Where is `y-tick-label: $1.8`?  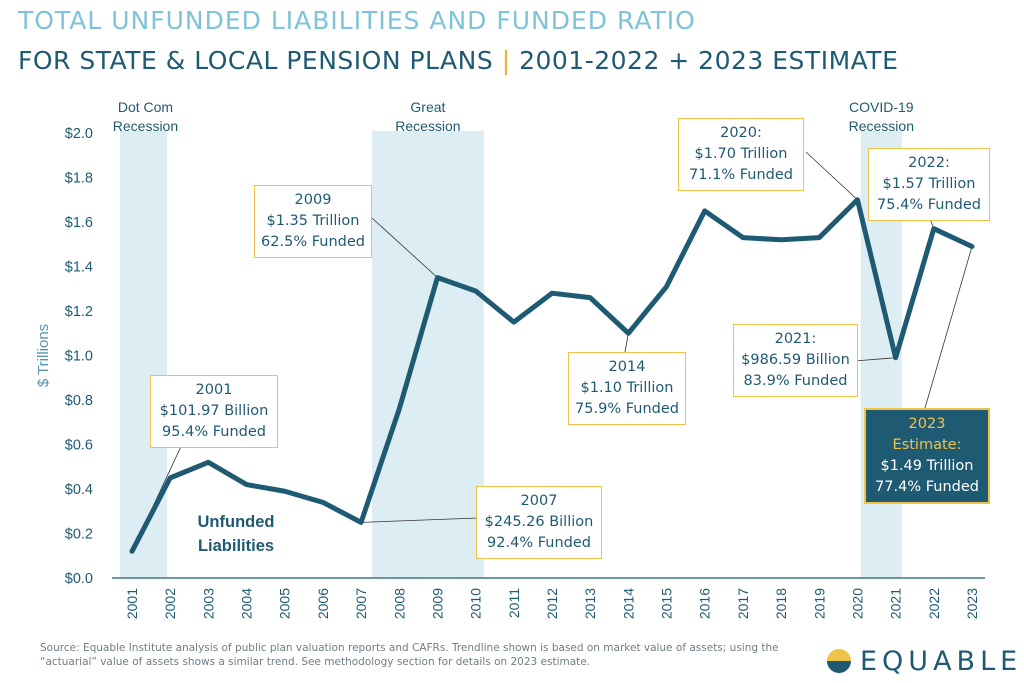 y-tick-label: $1.8 is located at coordinates (79, 179).